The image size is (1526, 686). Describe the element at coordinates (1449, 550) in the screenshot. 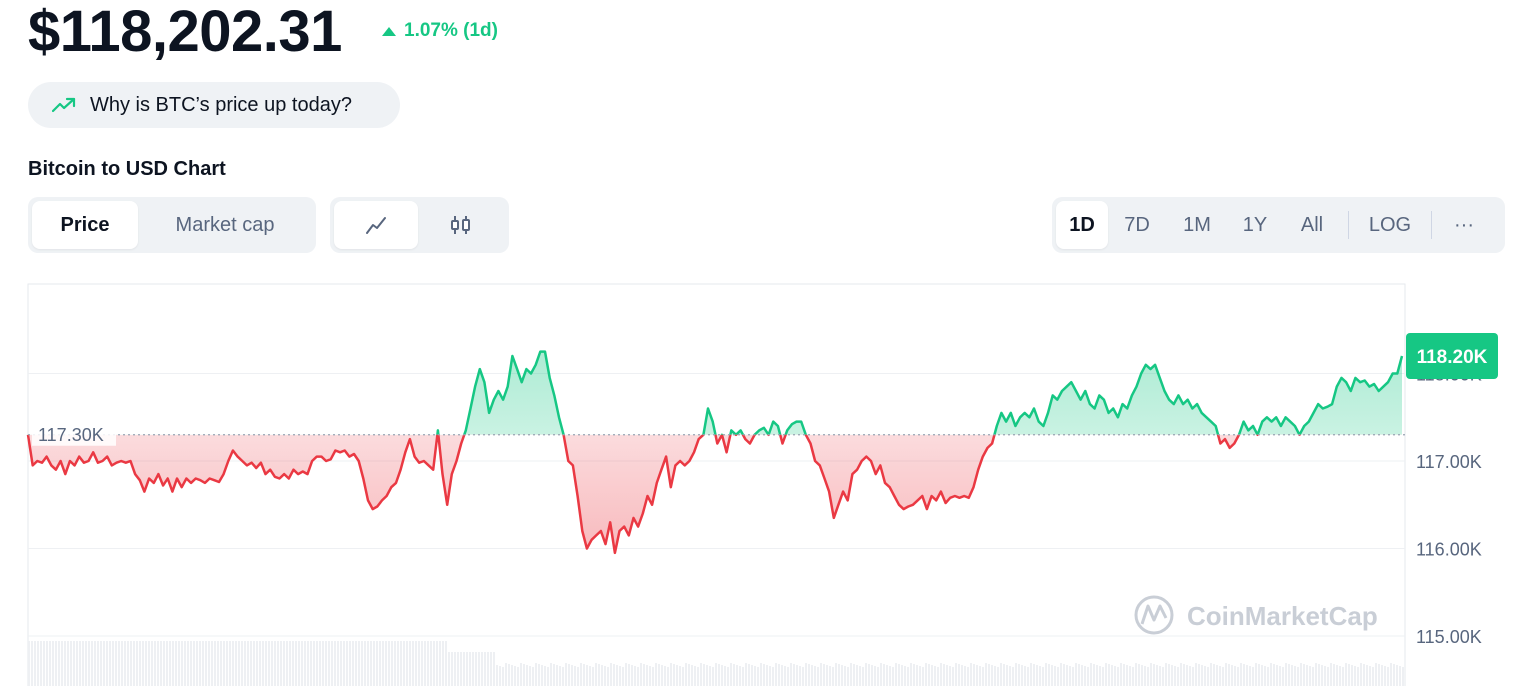

I see `y-tick-label: 116.00K` at that location.